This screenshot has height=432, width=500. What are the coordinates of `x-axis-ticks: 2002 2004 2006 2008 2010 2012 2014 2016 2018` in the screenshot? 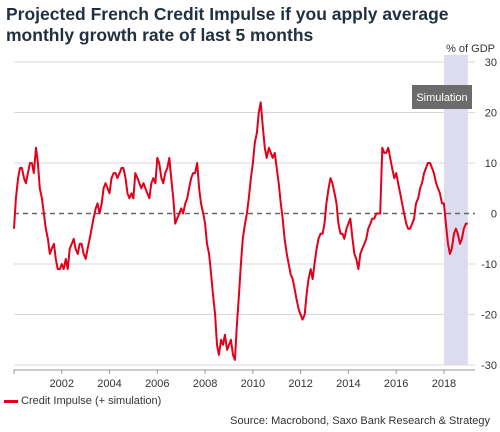 It's located at (234, 380).